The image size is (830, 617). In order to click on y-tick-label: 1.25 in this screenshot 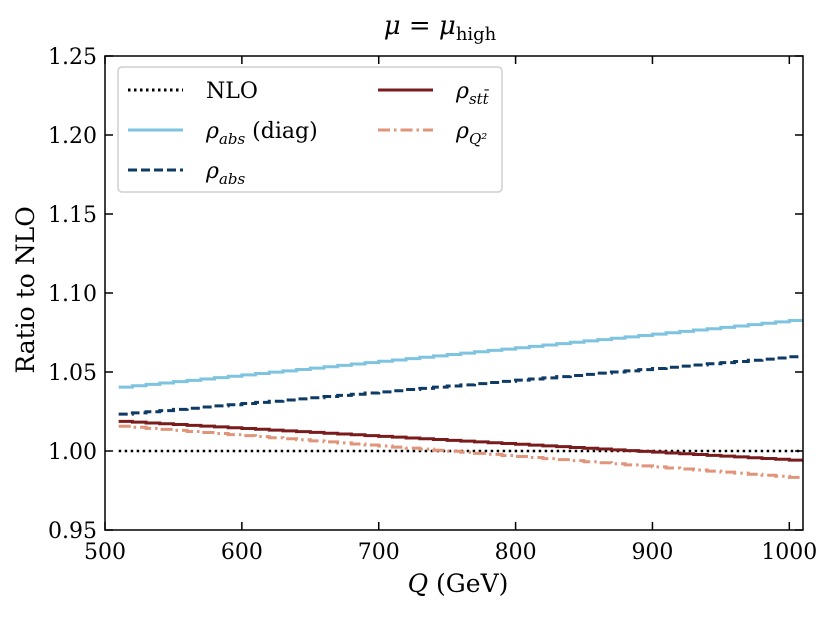, I will do `click(72, 57)`.